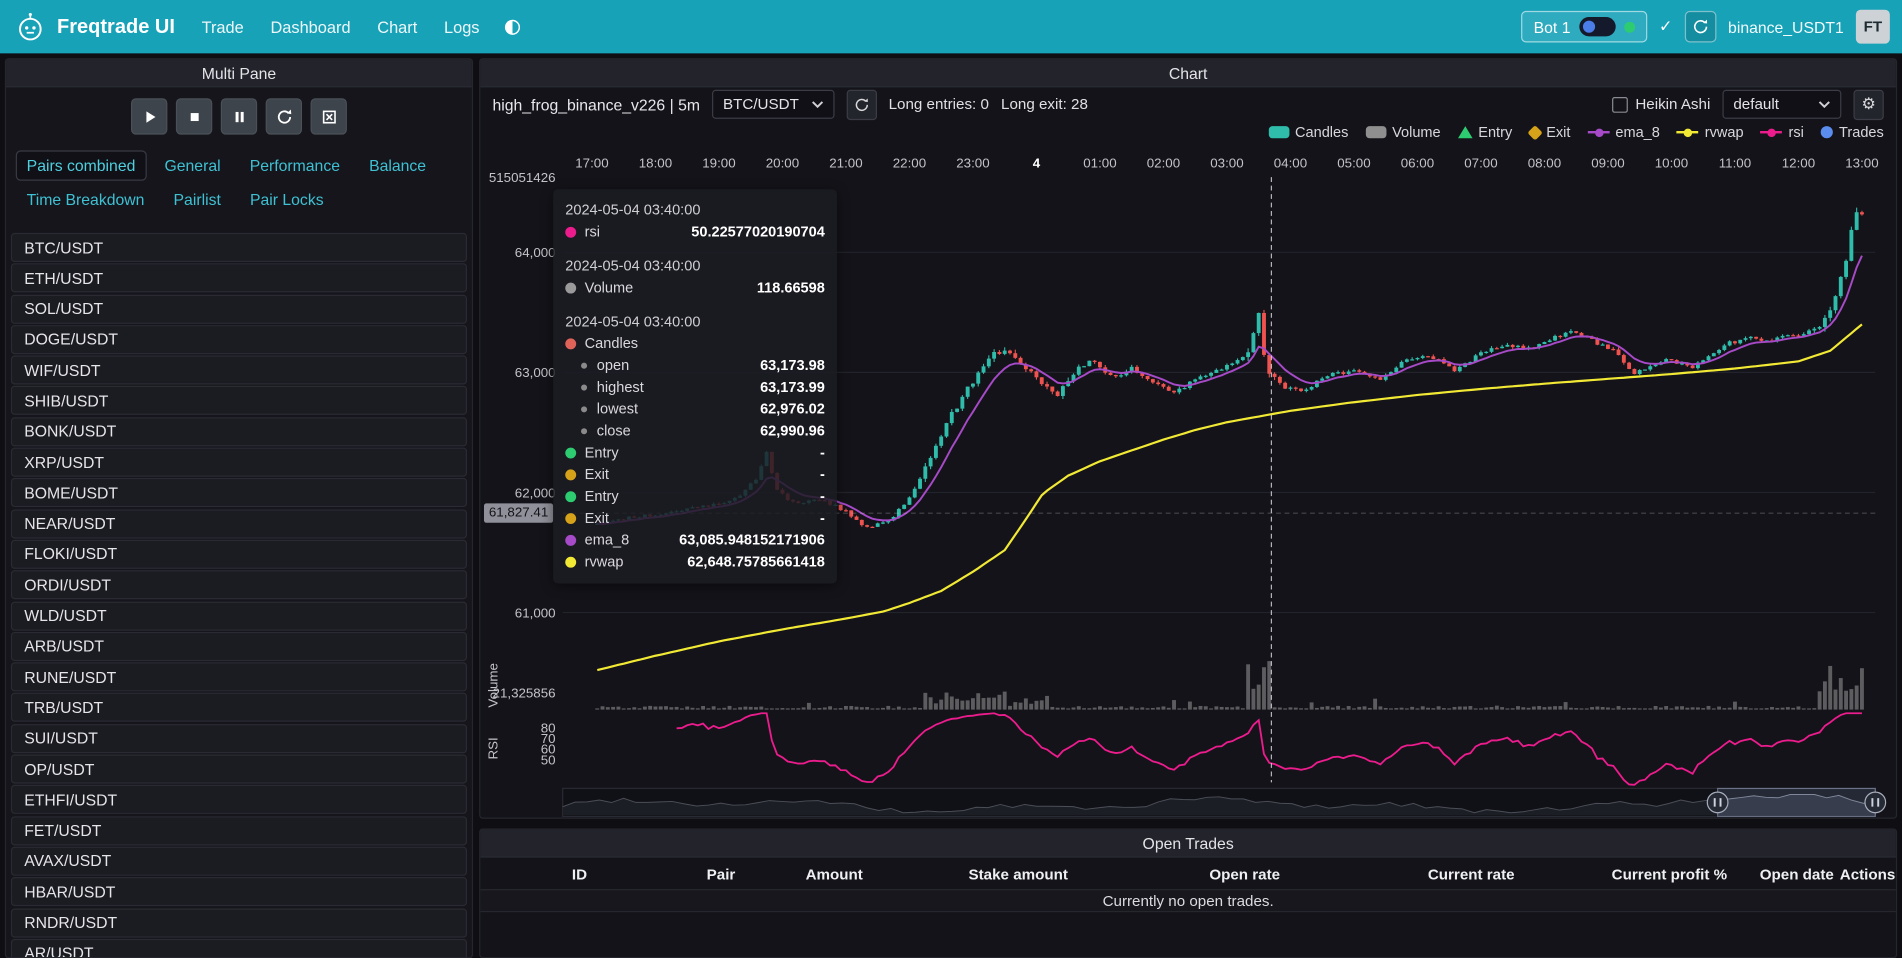  What do you see at coordinates (239, 769) in the screenshot?
I see `pair-row-op-usdt: OP/USDT` at bounding box center [239, 769].